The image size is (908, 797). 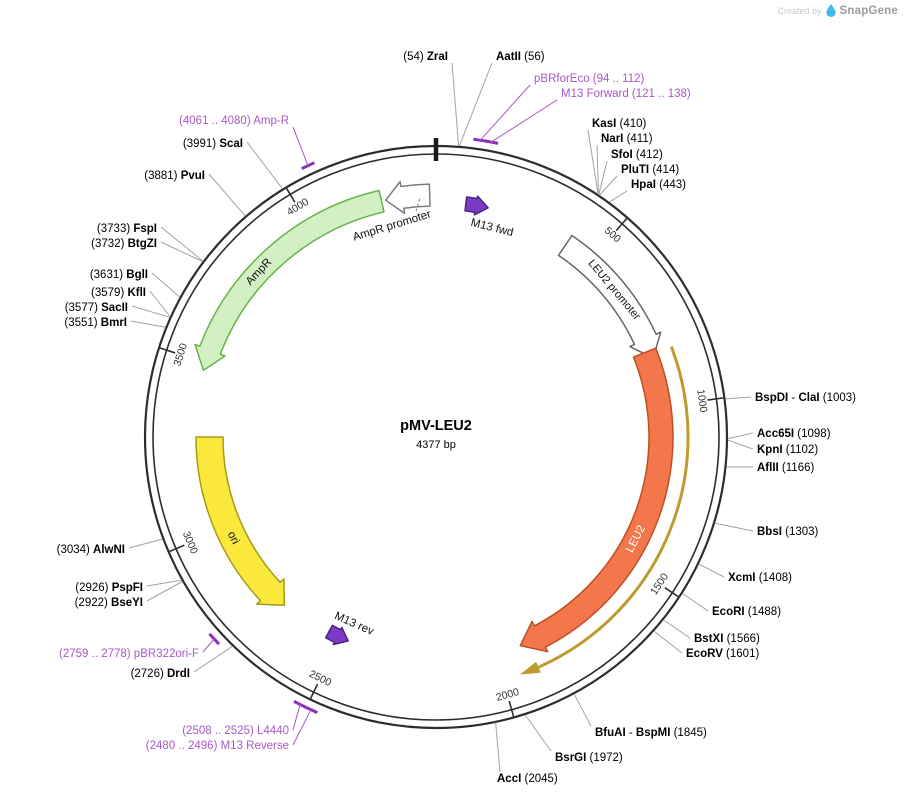 I want to click on leader-bspdi-clai, so click(x=738, y=398).